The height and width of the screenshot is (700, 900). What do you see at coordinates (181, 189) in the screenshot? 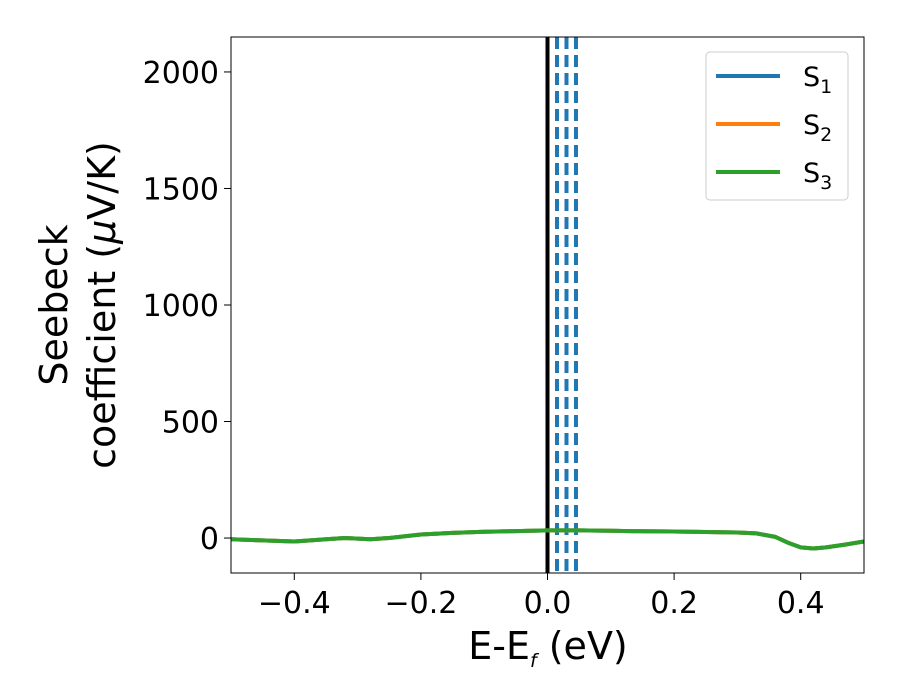
I see `y-tick-label: 1500` at bounding box center [181, 189].